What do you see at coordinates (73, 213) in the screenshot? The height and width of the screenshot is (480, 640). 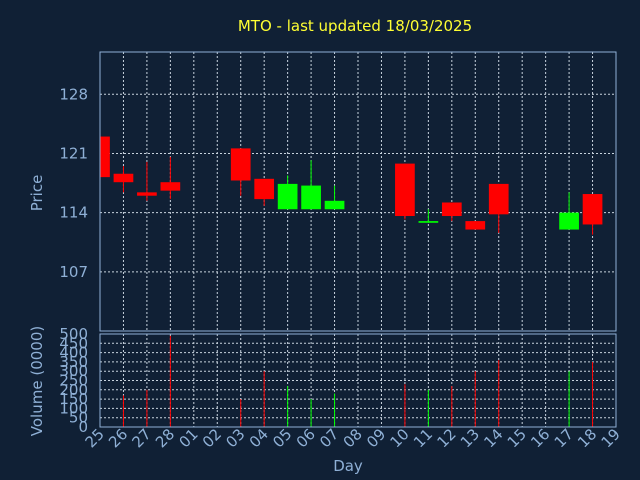 I see `price-tick-label: 114` at bounding box center [73, 213].